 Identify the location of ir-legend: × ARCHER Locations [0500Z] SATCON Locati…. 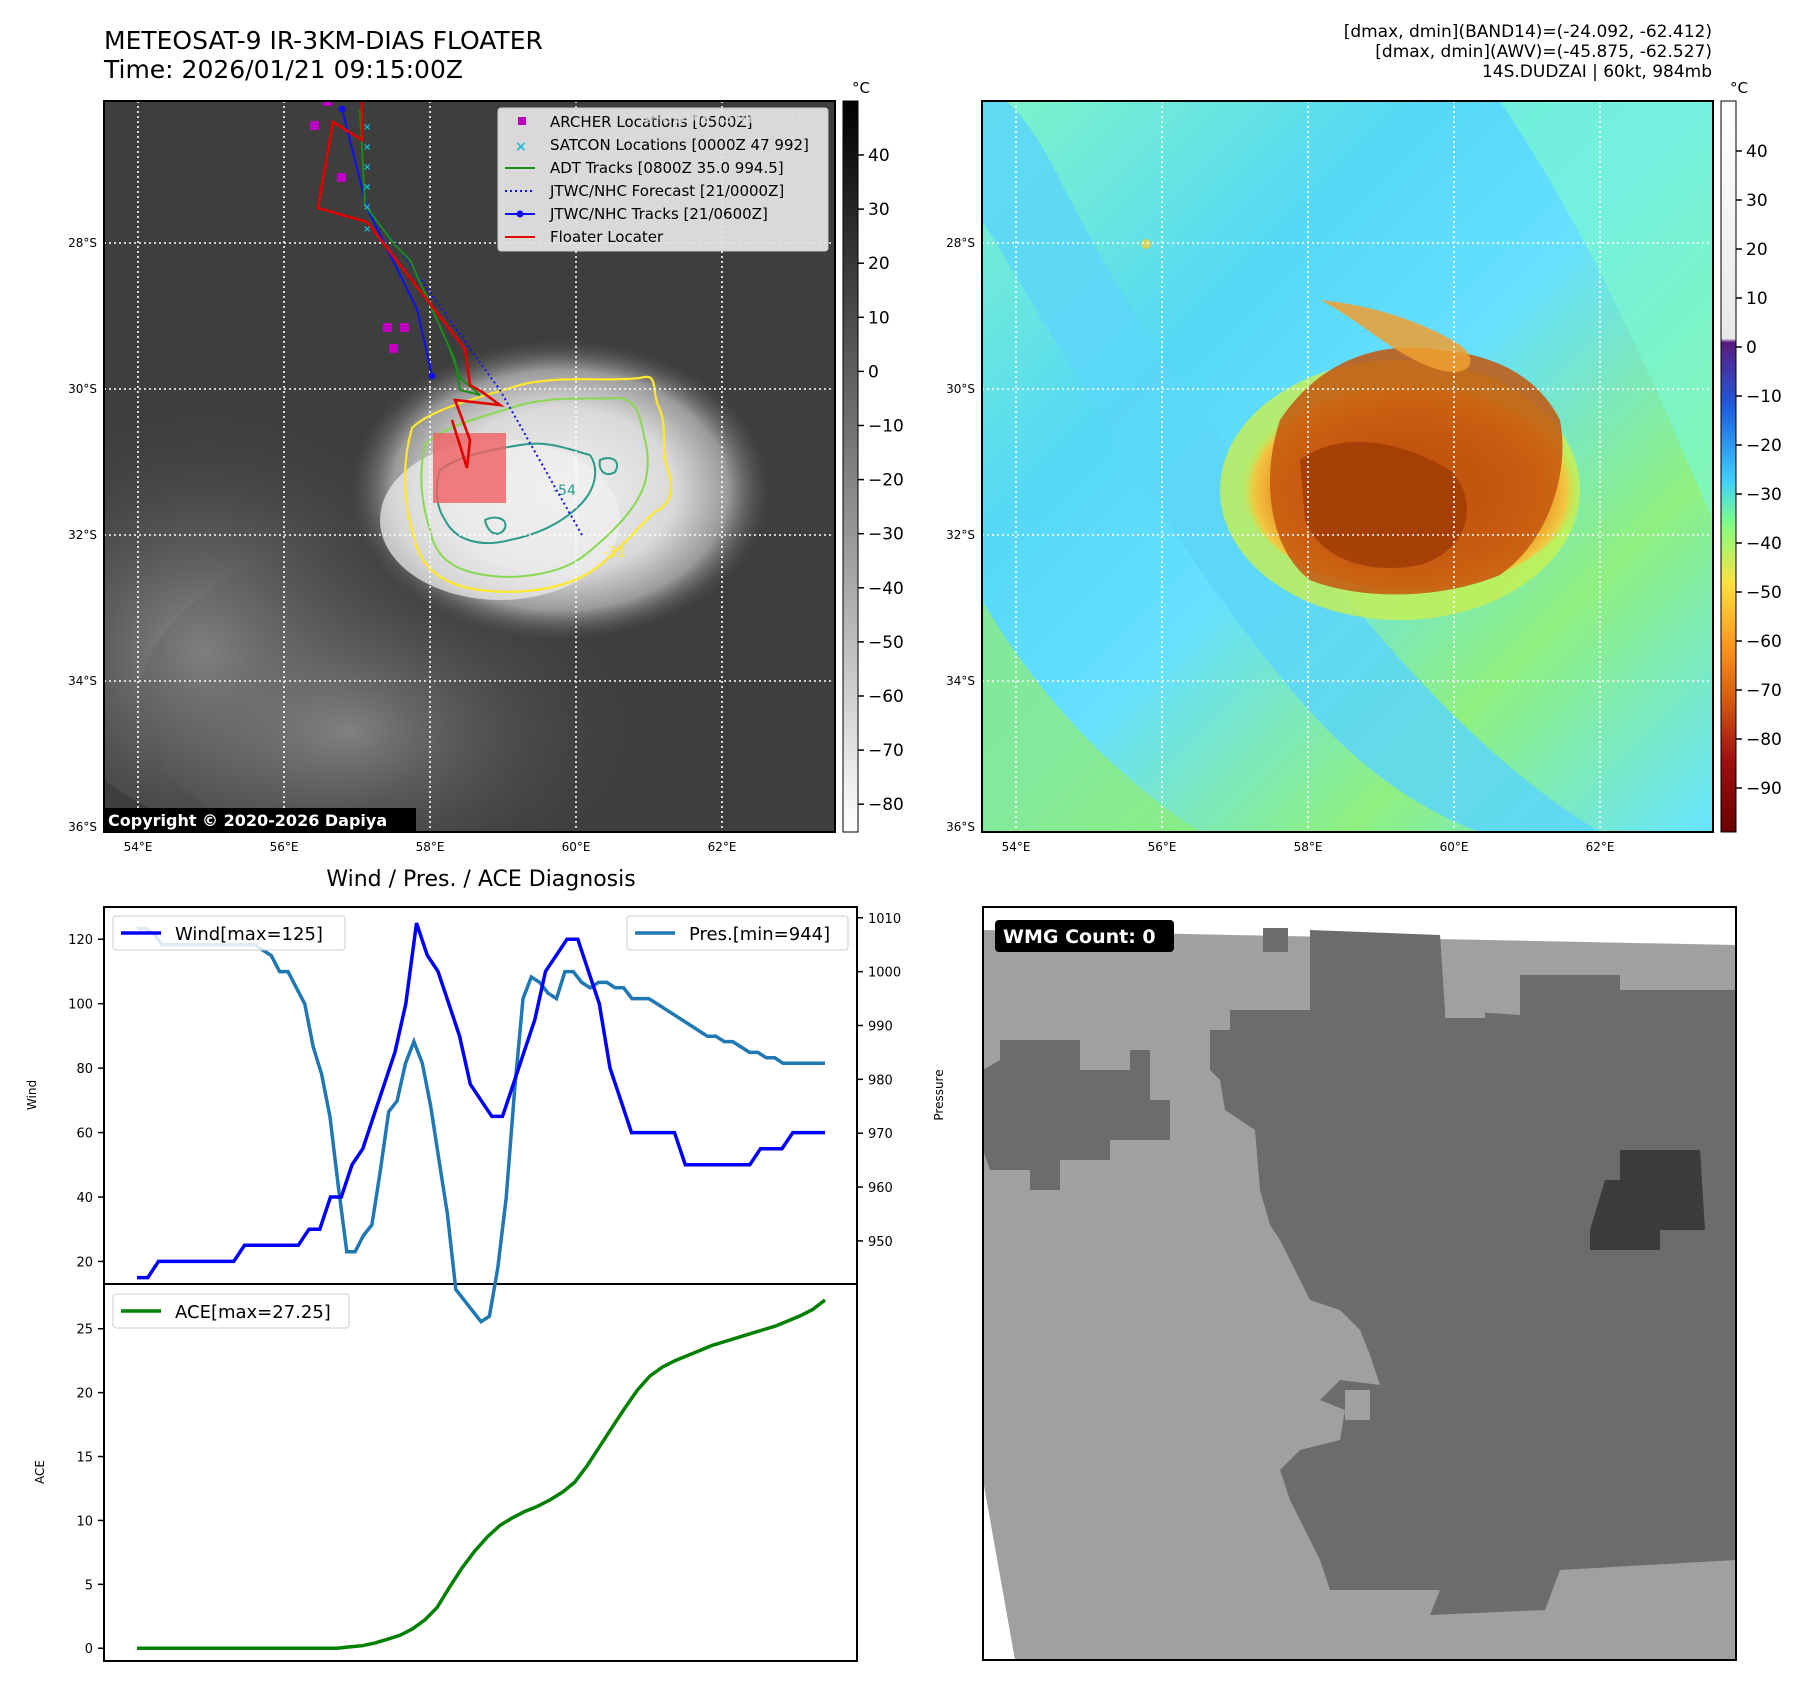
(663, 179).